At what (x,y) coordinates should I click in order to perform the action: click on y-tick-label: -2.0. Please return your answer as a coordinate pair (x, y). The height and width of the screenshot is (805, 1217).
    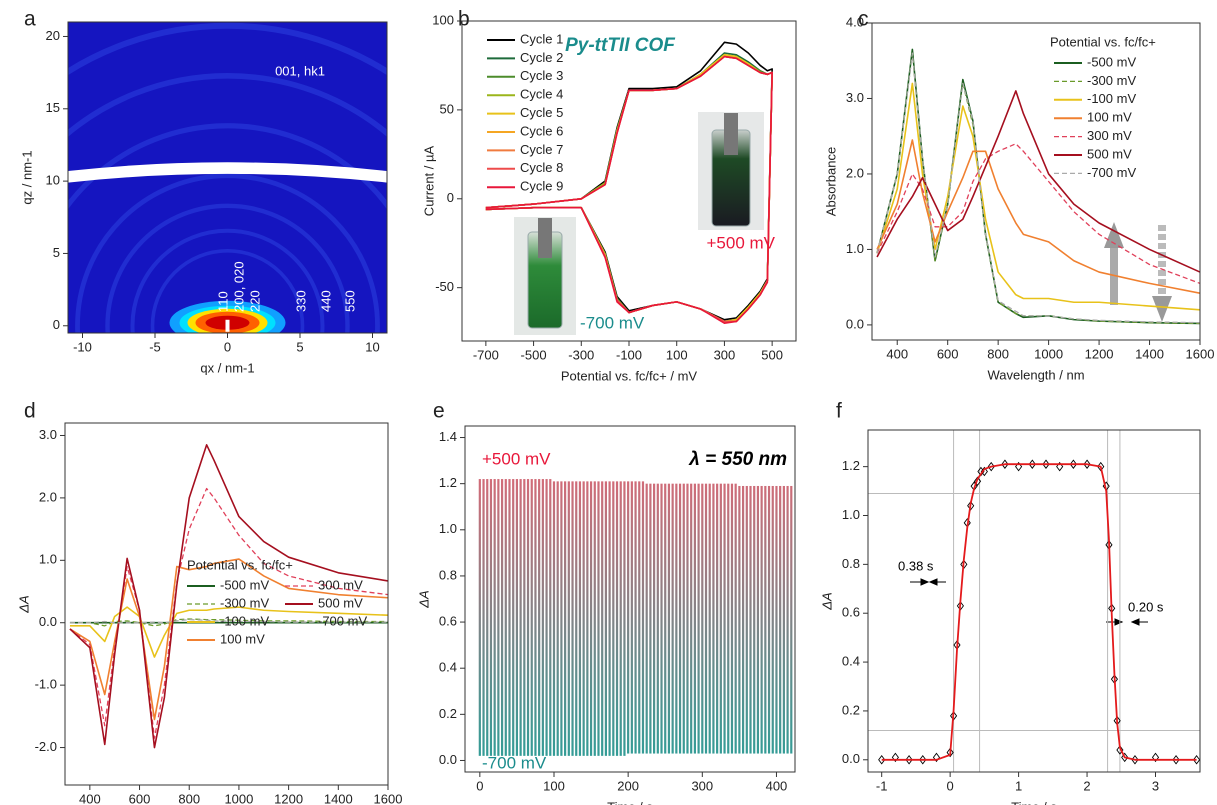
    Looking at the image, I should click on (46, 746).